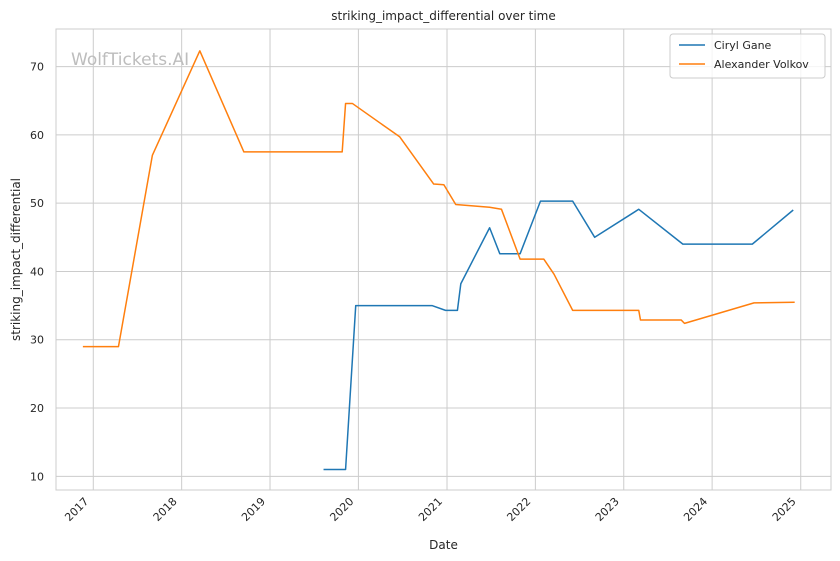 Image resolution: width=840 pixels, height=561 pixels. What do you see at coordinates (341, 509) in the screenshot?
I see `x-tick-label: 2020` at bounding box center [341, 509].